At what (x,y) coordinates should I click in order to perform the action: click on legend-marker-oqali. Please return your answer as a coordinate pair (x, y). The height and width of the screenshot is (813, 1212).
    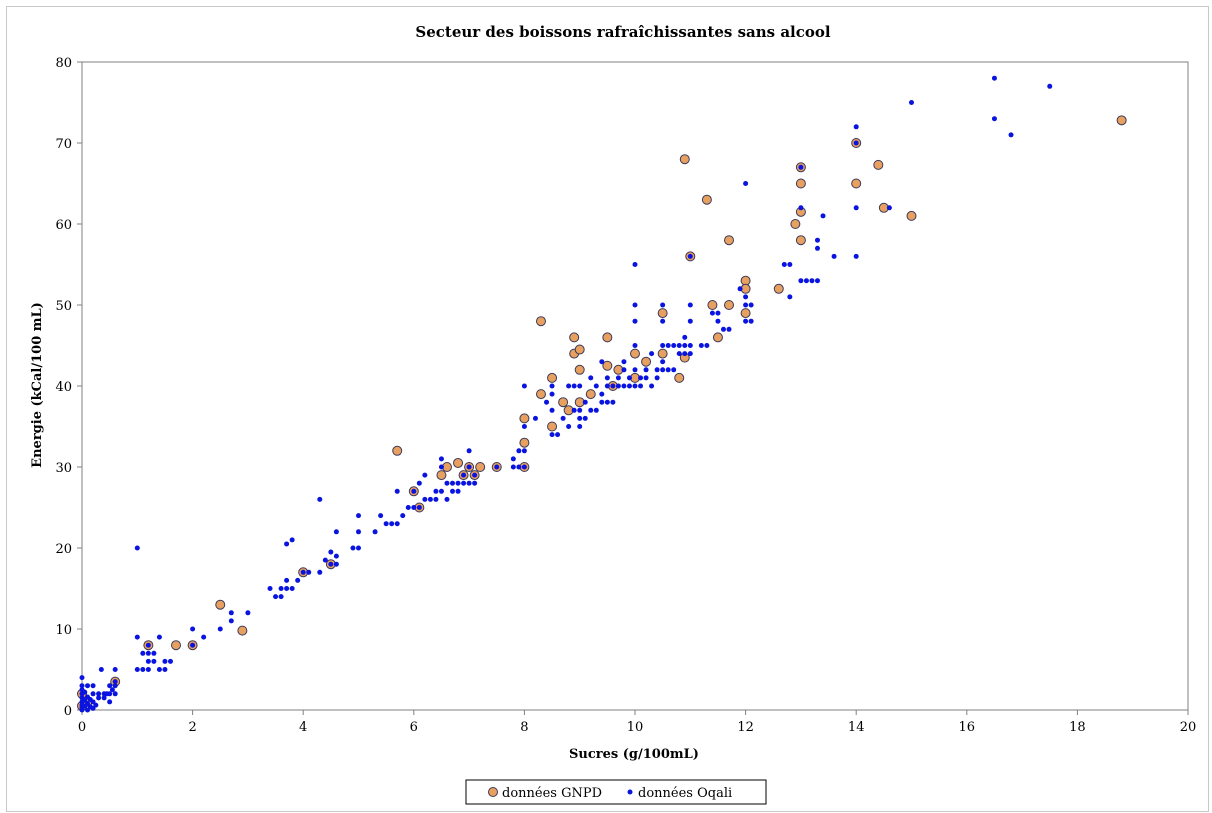
    Looking at the image, I should click on (630, 792).